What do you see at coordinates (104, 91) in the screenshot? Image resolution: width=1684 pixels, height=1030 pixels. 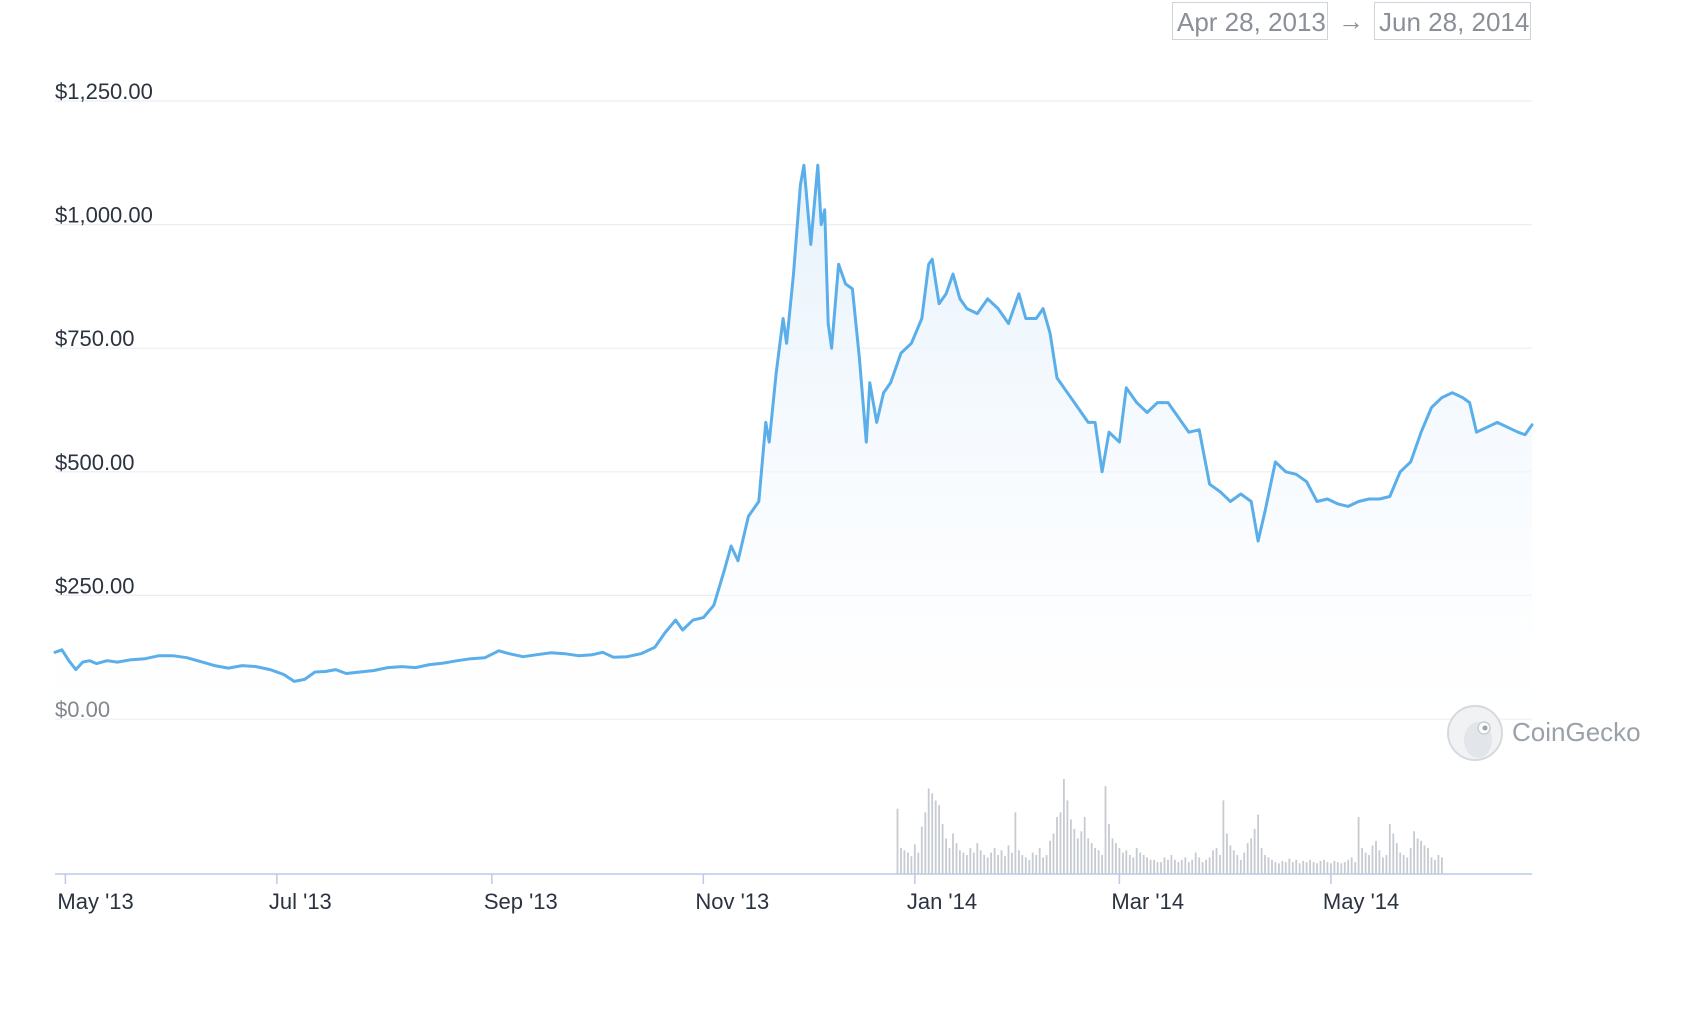 I see `y-tick-label: $1,250.00` at bounding box center [104, 91].